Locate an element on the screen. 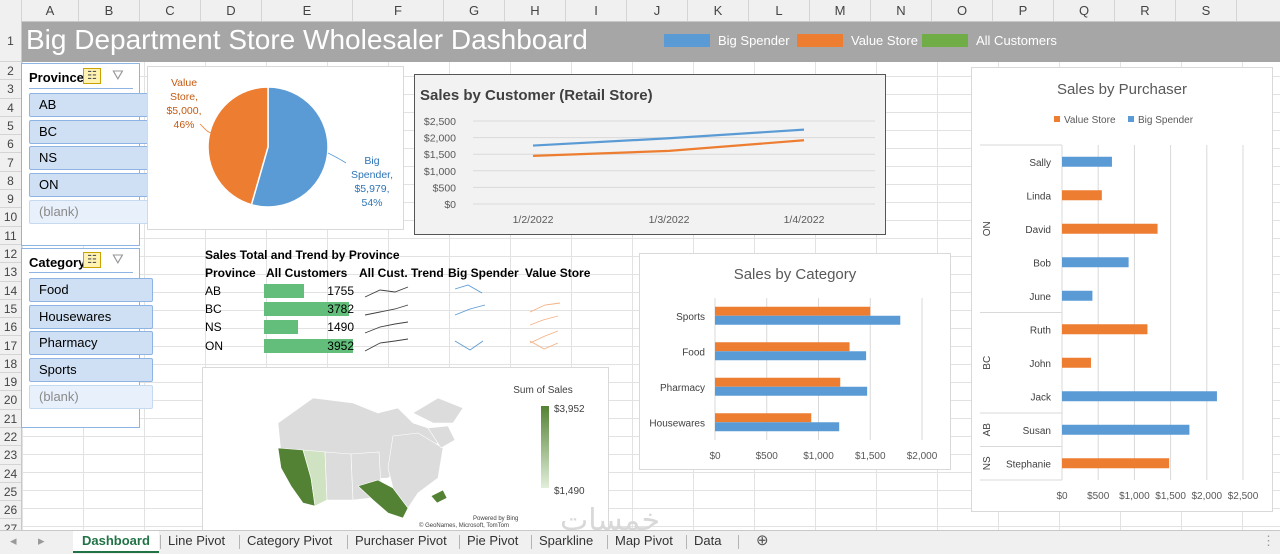  row-header-5: 5 is located at coordinates (10, 126).